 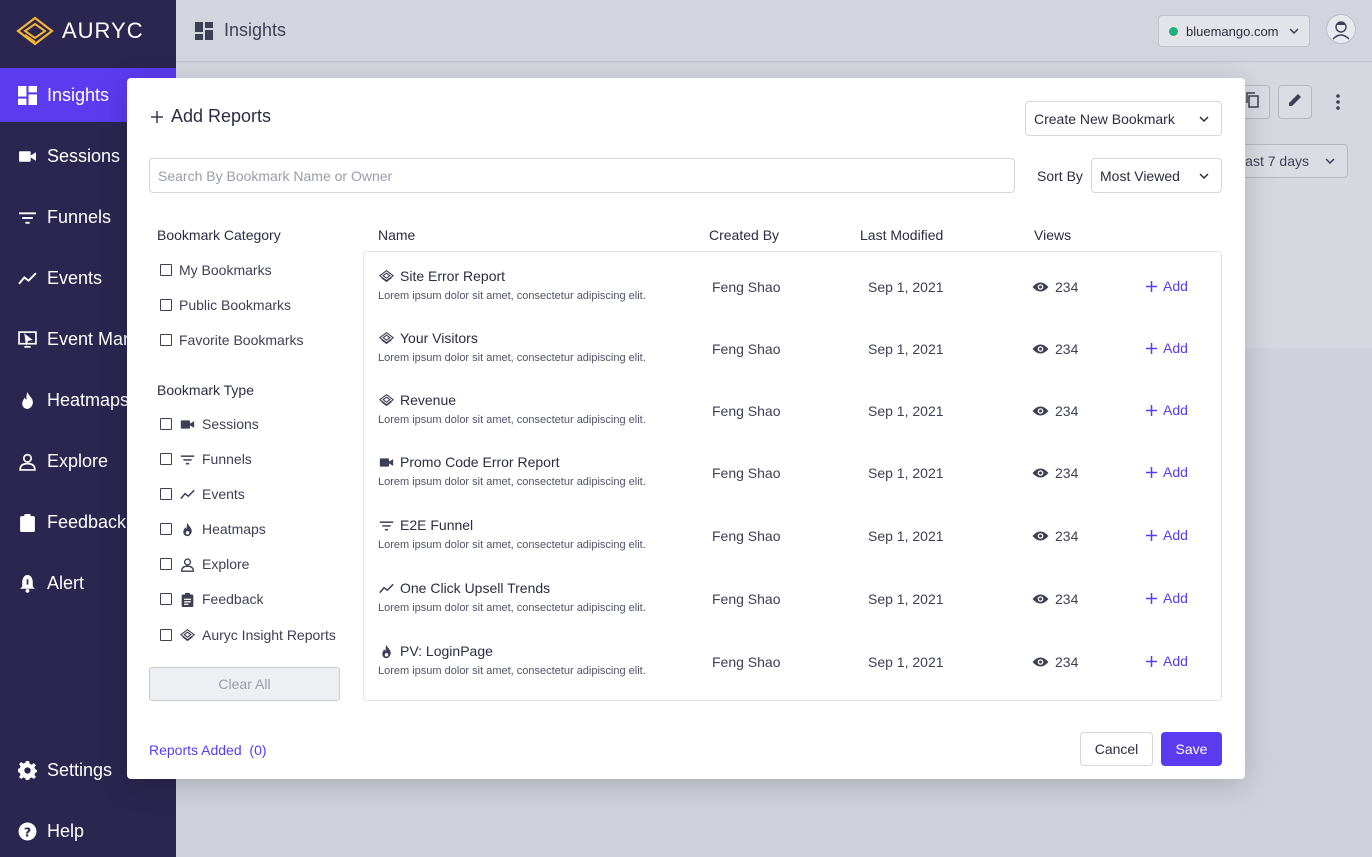 I want to click on trend-line-icon, so click(x=27, y=278).